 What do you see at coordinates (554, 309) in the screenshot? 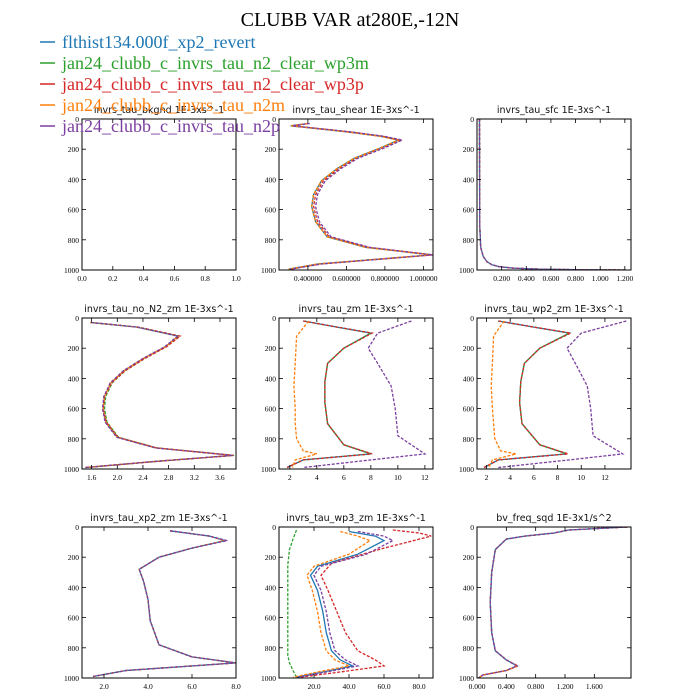
I see `panel-title: invrs_tau_wp2_zm 1E-3xs^-1` at bounding box center [554, 309].